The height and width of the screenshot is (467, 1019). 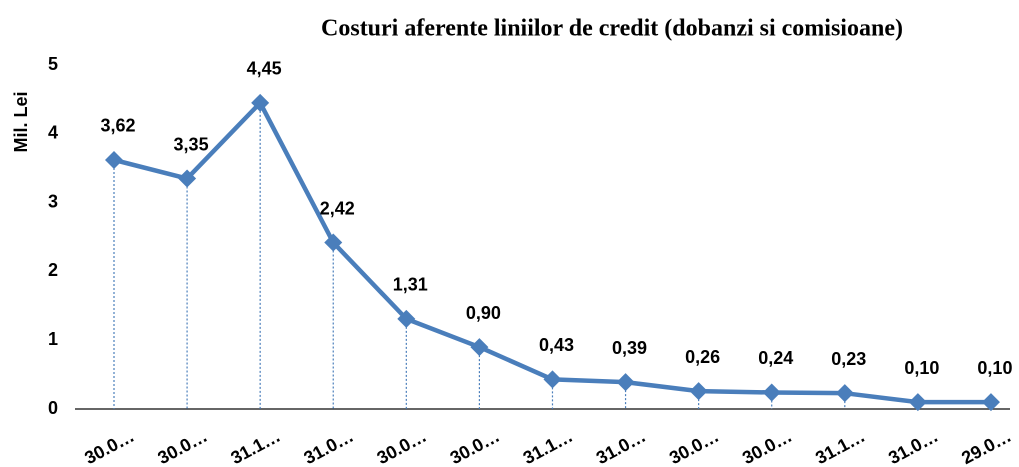 I want to click on data-label: 3,35, so click(x=191, y=144).